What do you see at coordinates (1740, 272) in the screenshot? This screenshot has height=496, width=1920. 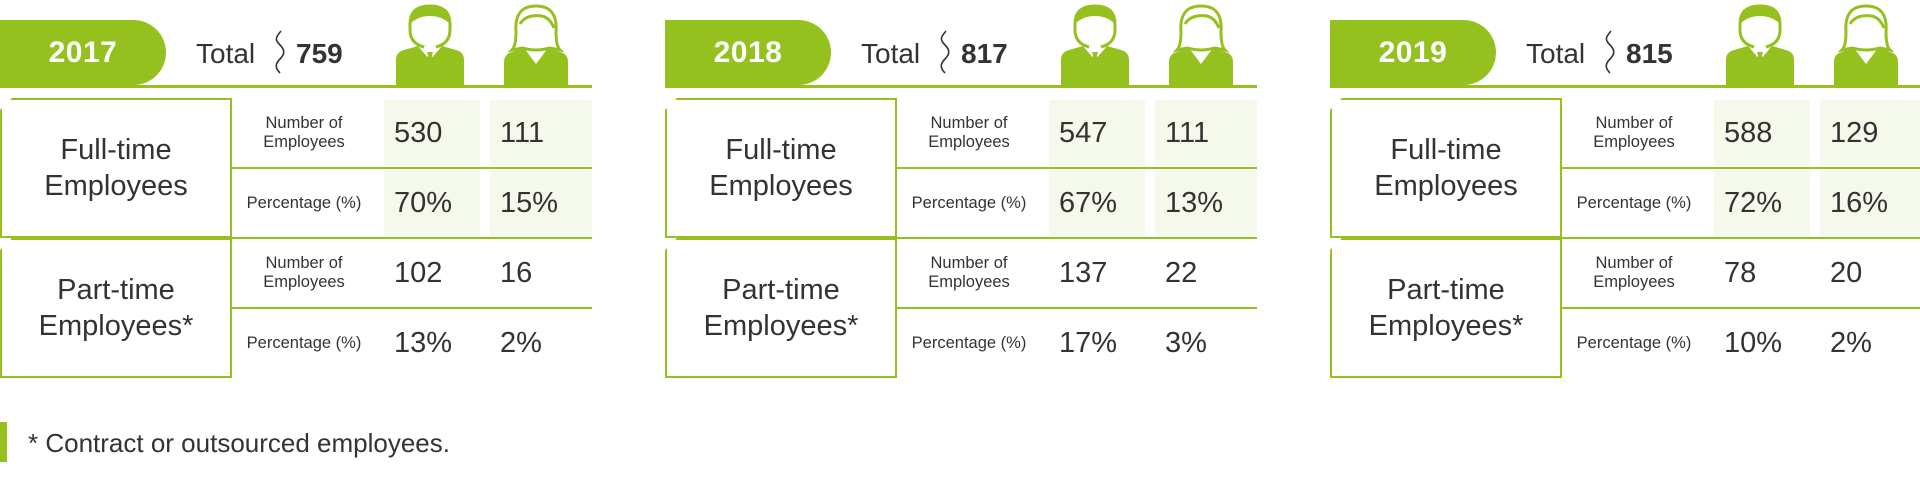 I see `part-time-male-number: 78` at bounding box center [1740, 272].